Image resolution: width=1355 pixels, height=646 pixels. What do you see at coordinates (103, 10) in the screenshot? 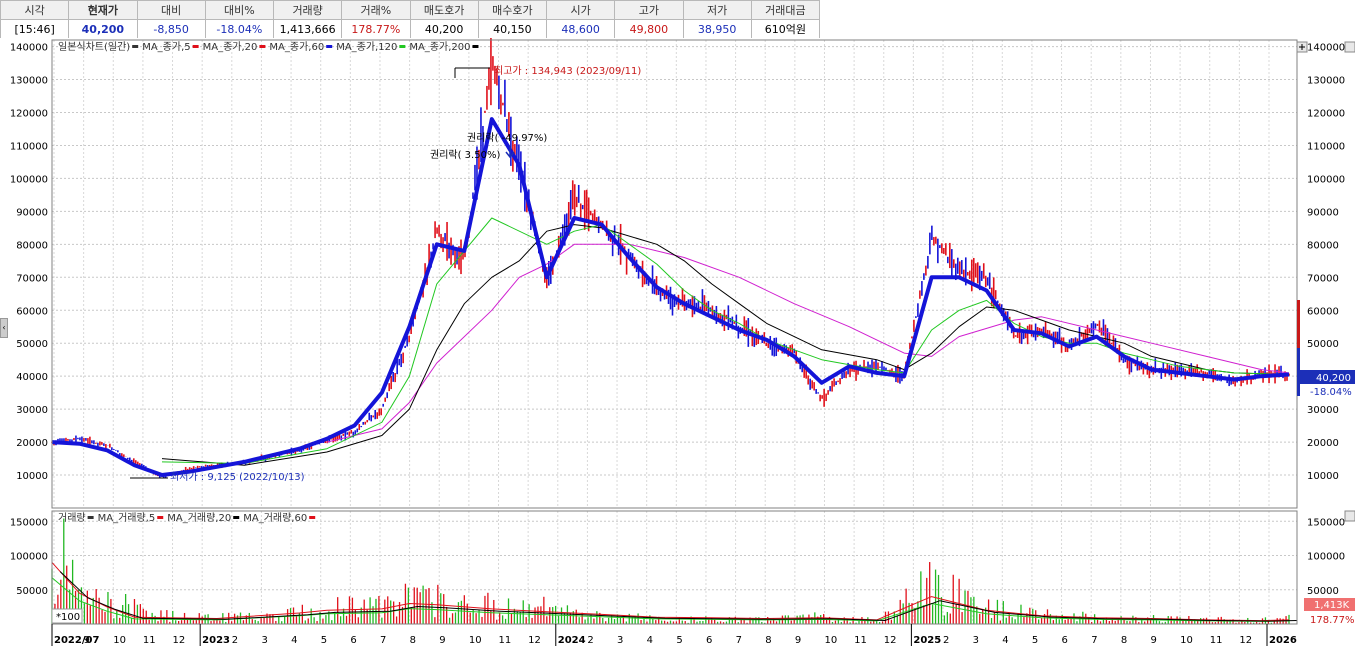
I see `quote-header: 현재가` at bounding box center [103, 10].